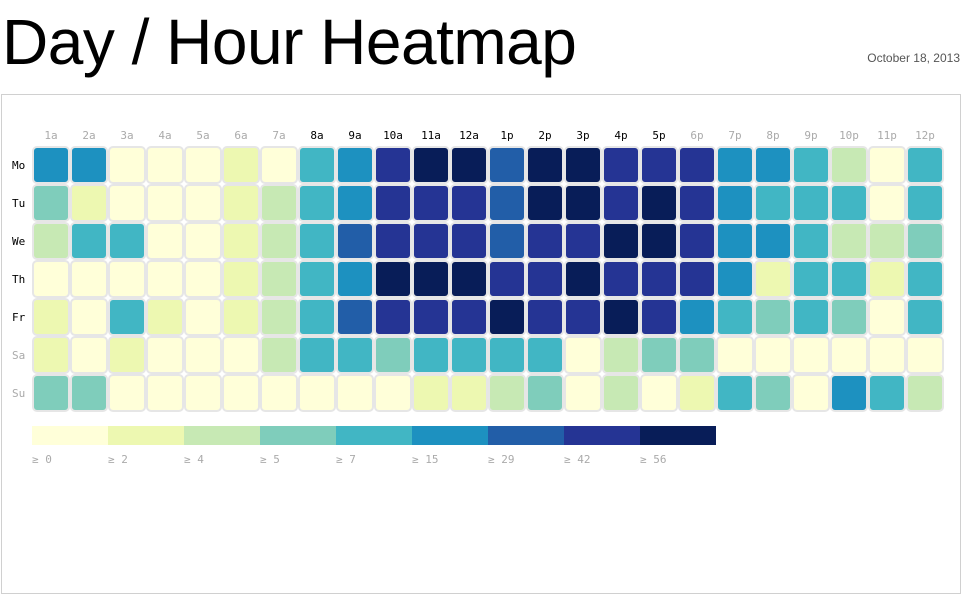 This screenshot has height=594, width=971. Describe the element at coordinates (849, 135) in the screenshot. I see `hour-label: 10p` at that location.